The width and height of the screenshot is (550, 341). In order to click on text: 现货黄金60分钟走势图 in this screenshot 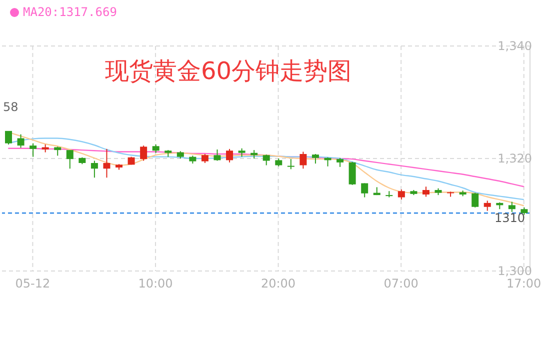, I will do `click(228, 71)`.